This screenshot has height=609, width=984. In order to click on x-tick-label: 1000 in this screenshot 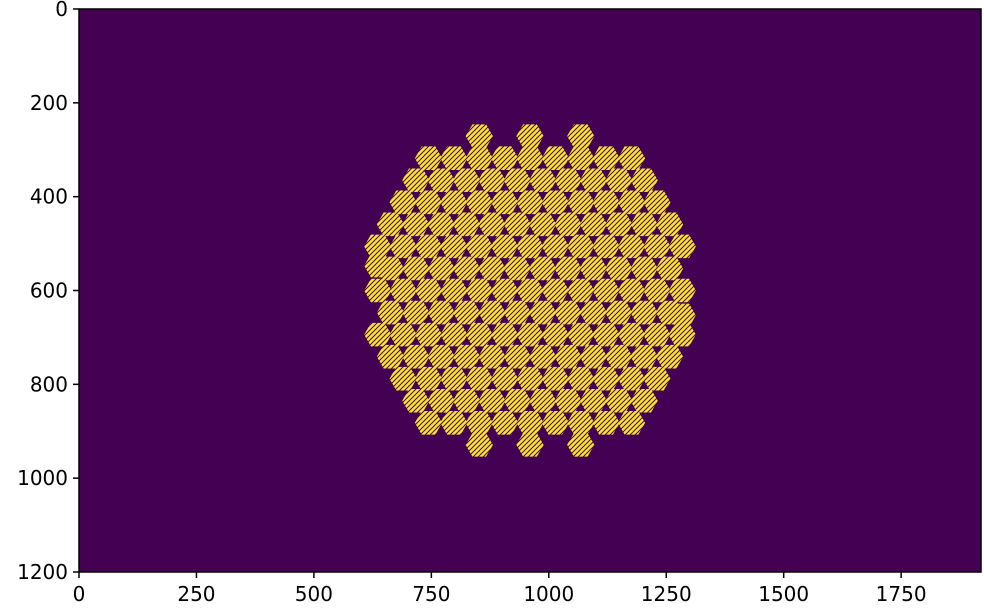, I will do `click(548, 594)`.